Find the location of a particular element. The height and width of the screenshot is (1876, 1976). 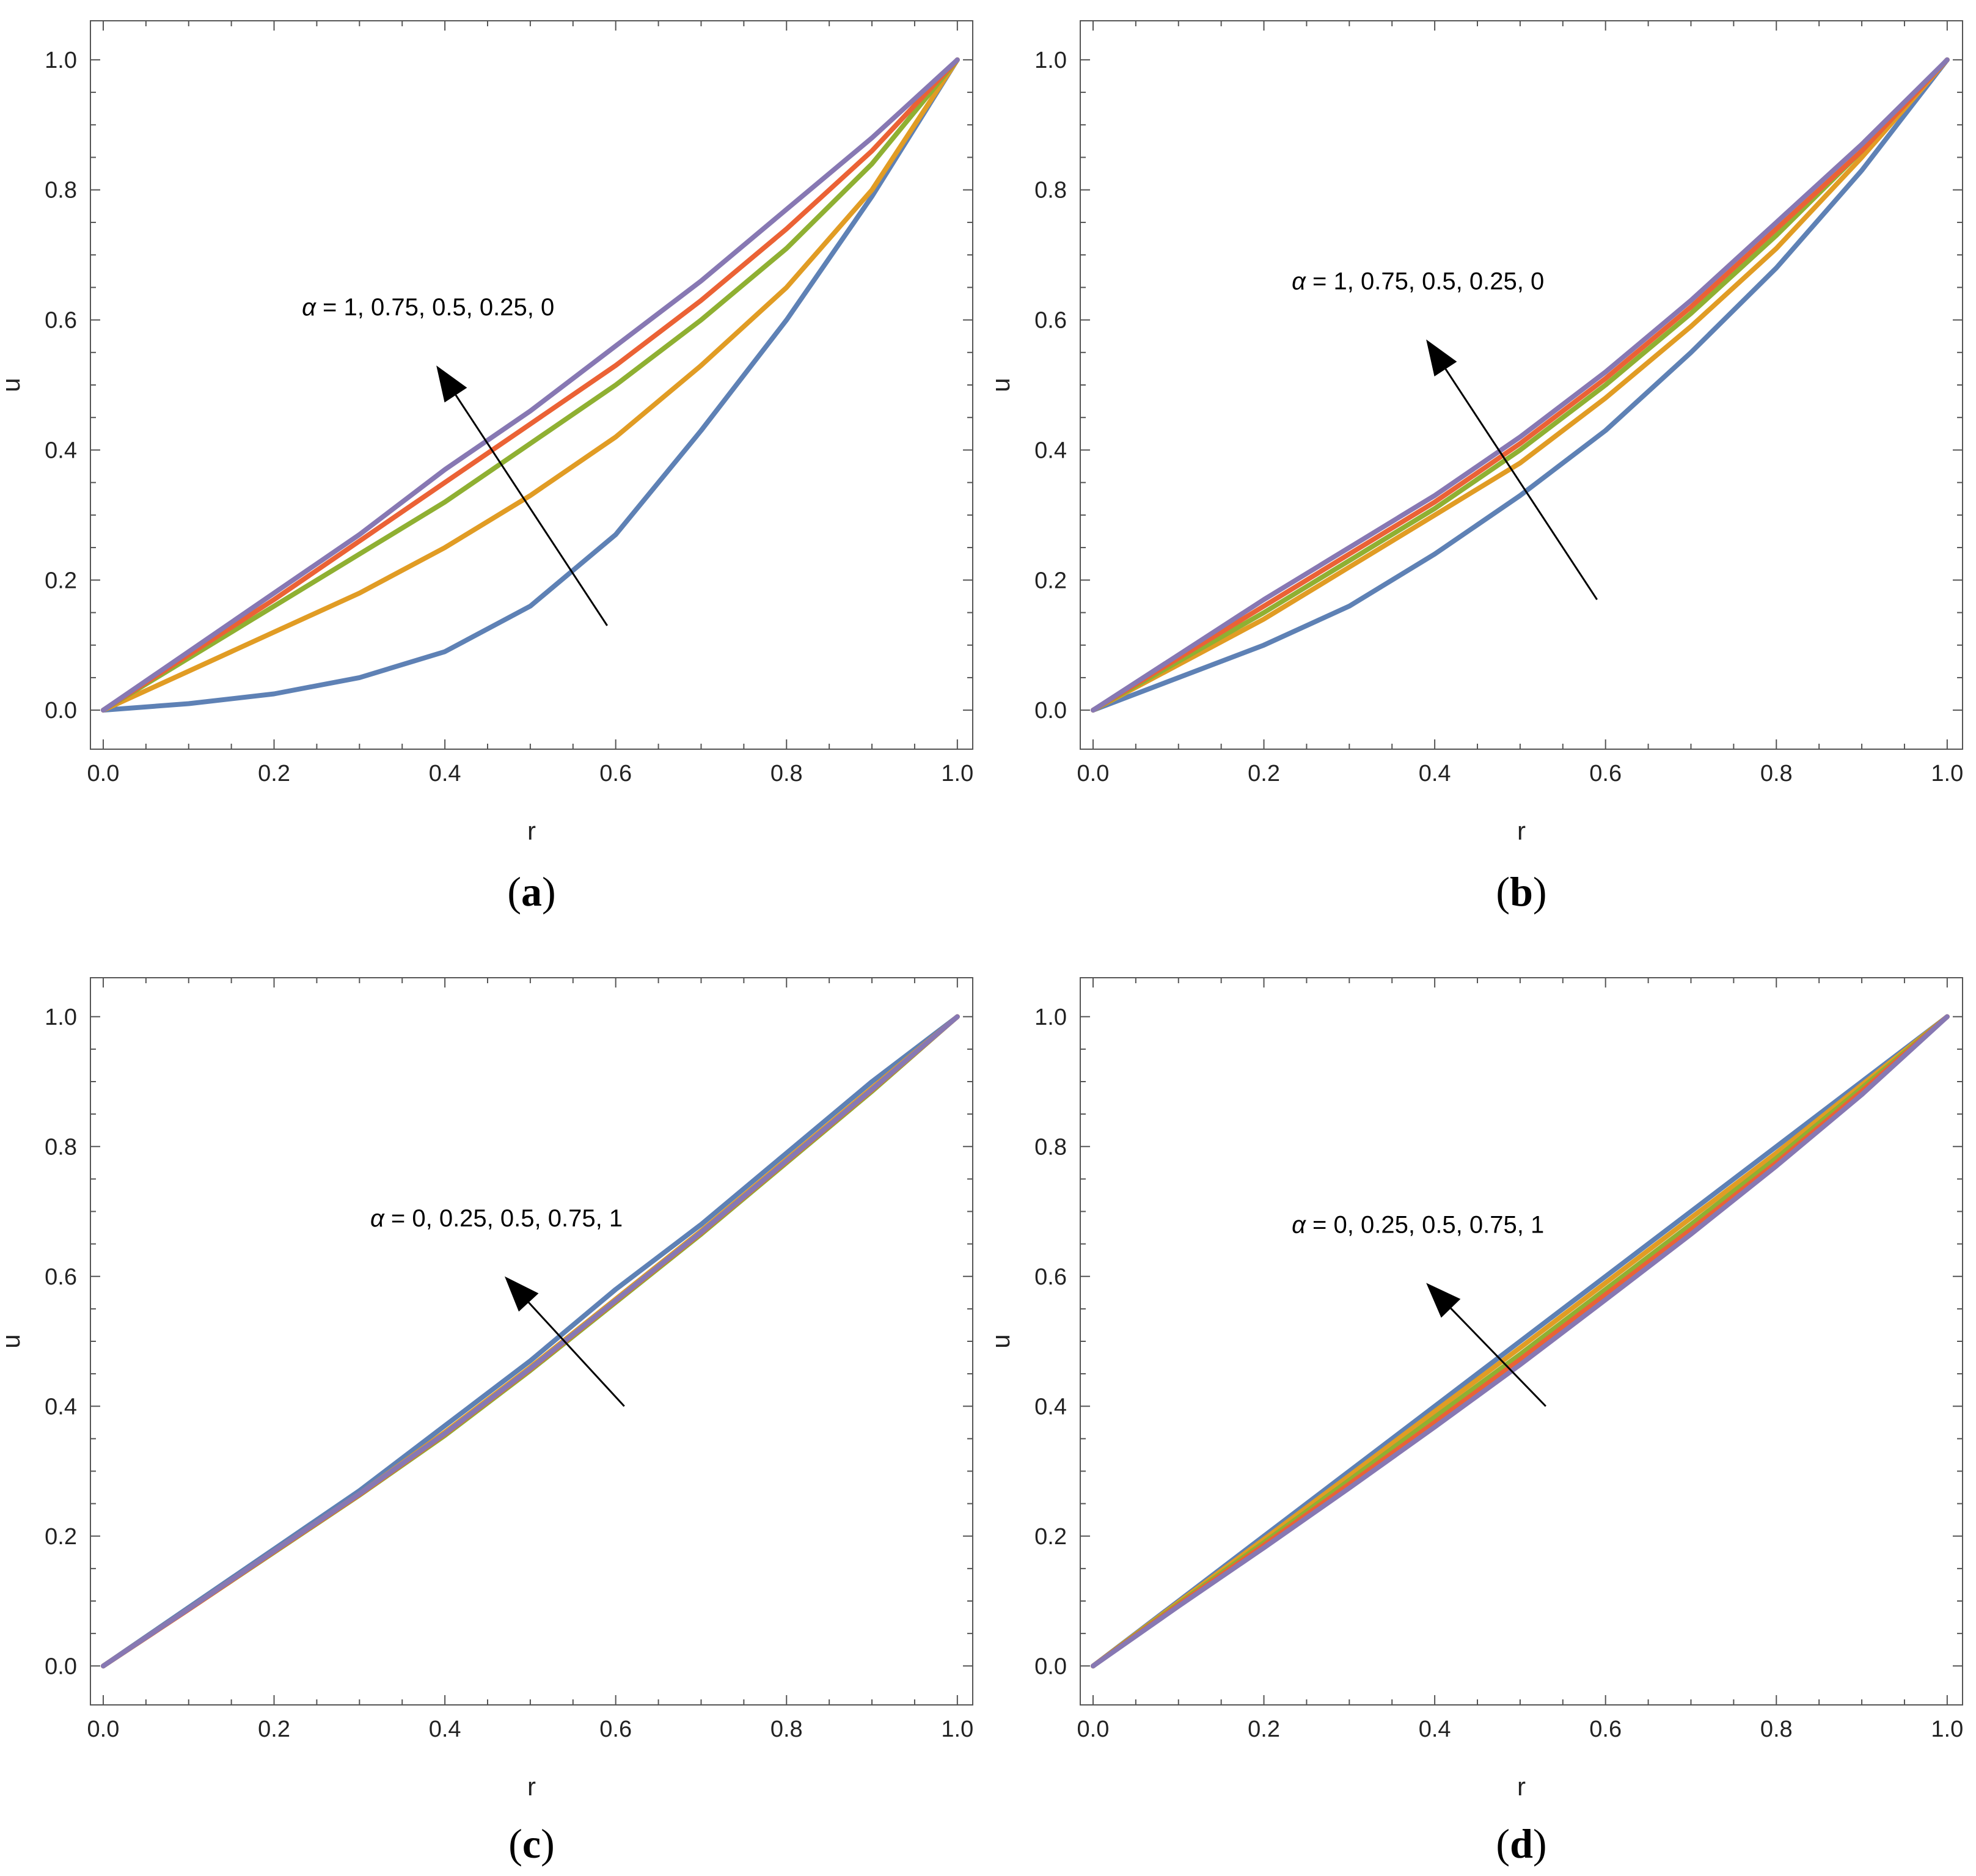

panel-caption: (a) is located at coordinates (531, 891).